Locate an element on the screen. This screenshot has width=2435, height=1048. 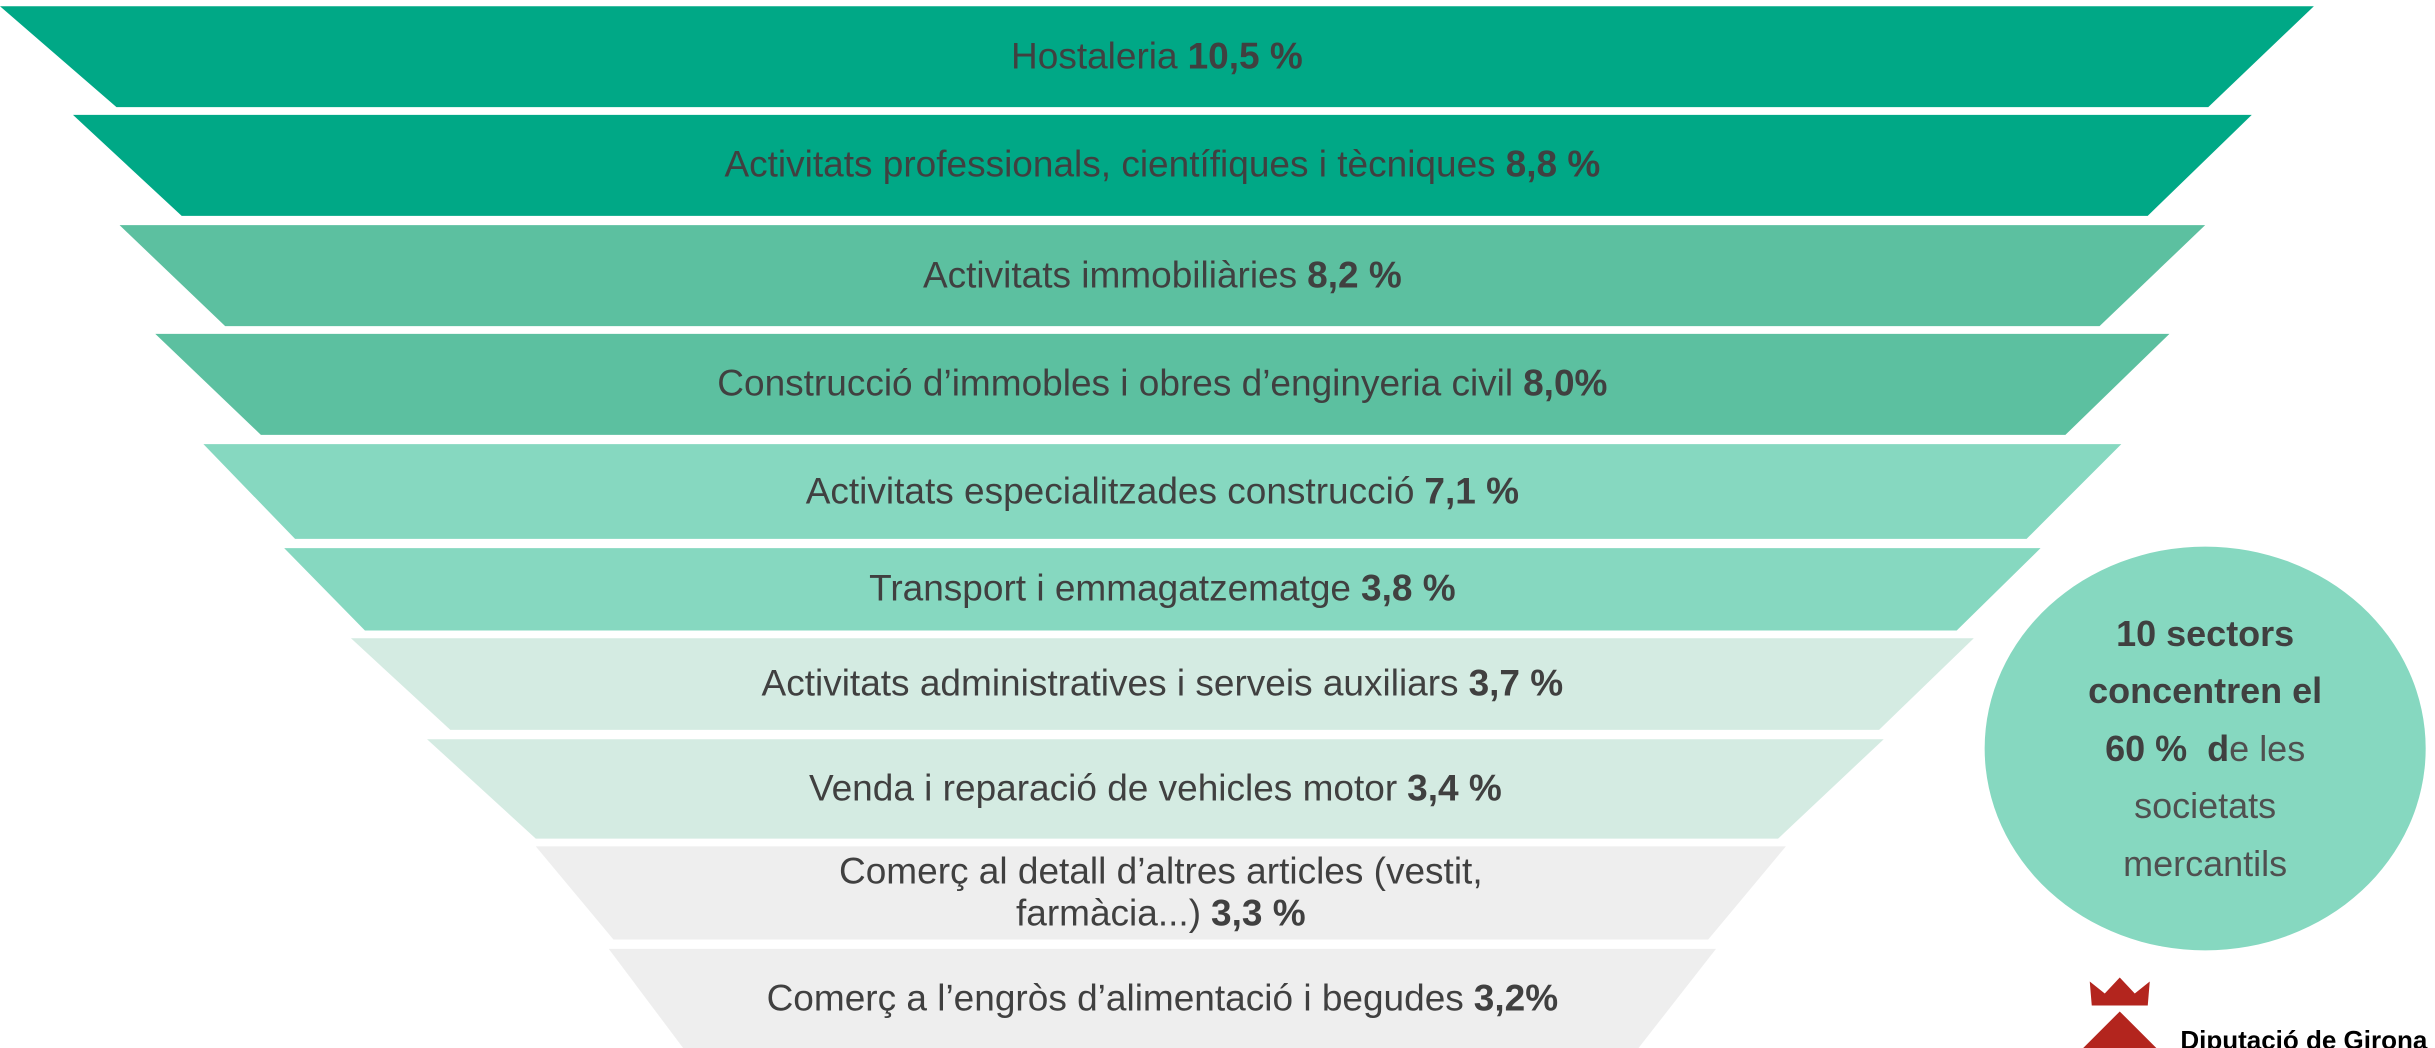
annotation-line: mercantils is located at coordinates (2205, 864).